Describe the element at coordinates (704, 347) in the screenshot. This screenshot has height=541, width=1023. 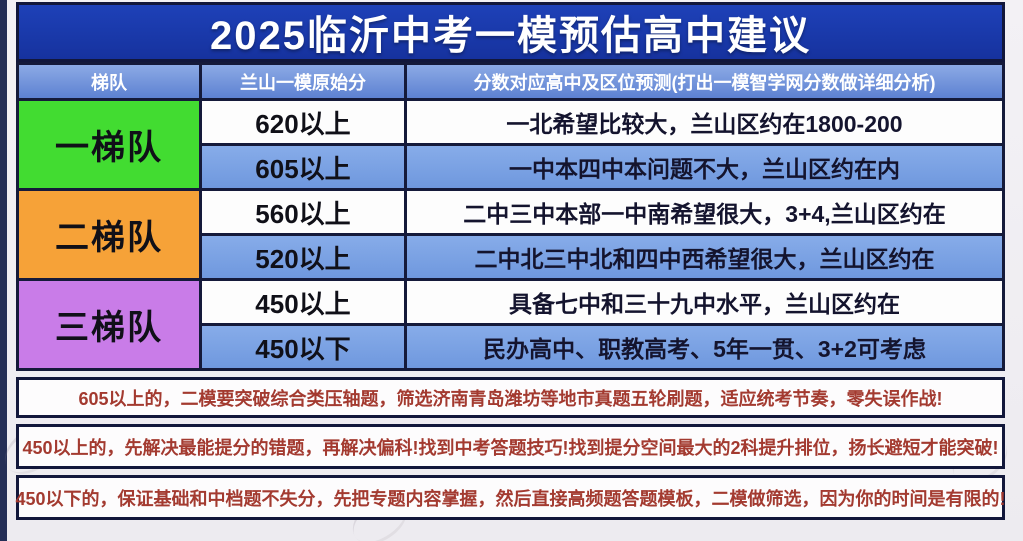
I see `prediction-cell: 民办高中、职教高考、5年一贯、3+2可考虑` at that location.